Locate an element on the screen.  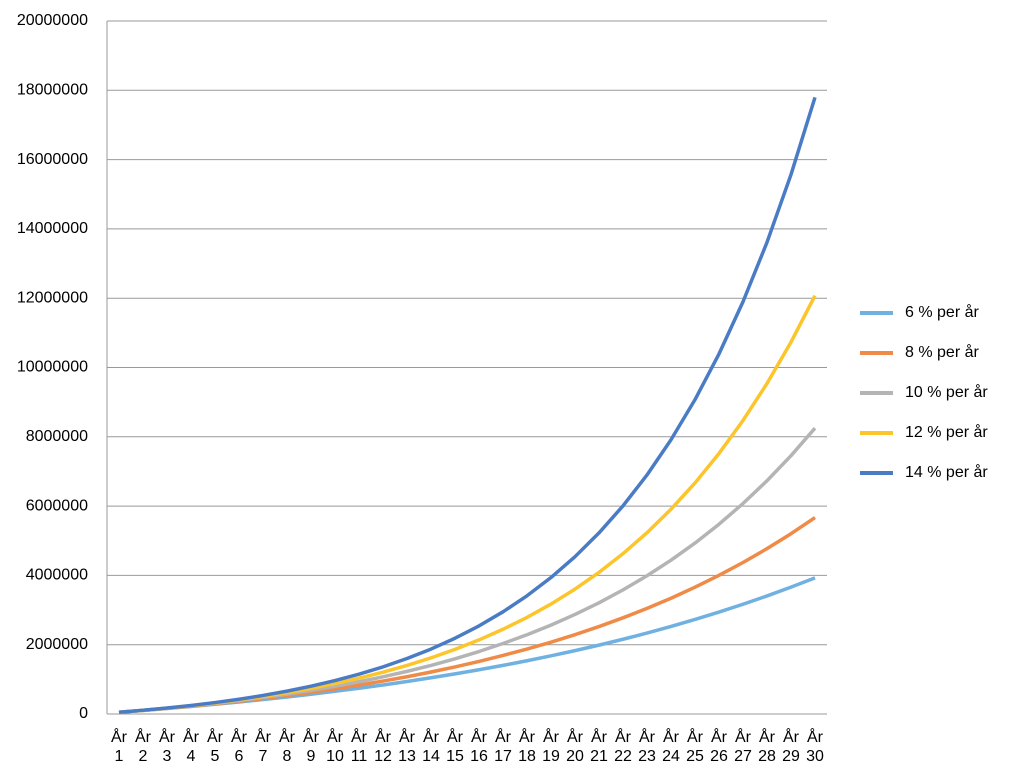
x-tick-label: År 26 is located at coordinates (719, 747).